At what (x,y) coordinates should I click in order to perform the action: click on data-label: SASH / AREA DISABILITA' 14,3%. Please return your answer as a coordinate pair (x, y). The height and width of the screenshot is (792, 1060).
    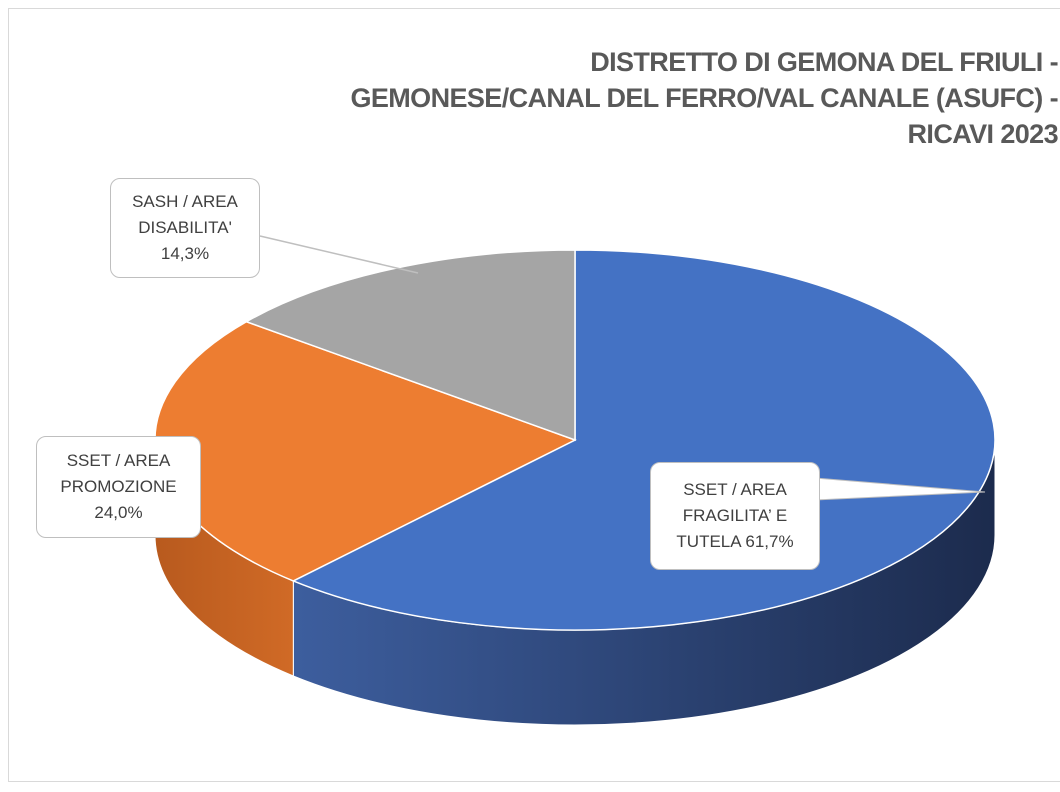
    Looking at the image, I should click on (185, 228).